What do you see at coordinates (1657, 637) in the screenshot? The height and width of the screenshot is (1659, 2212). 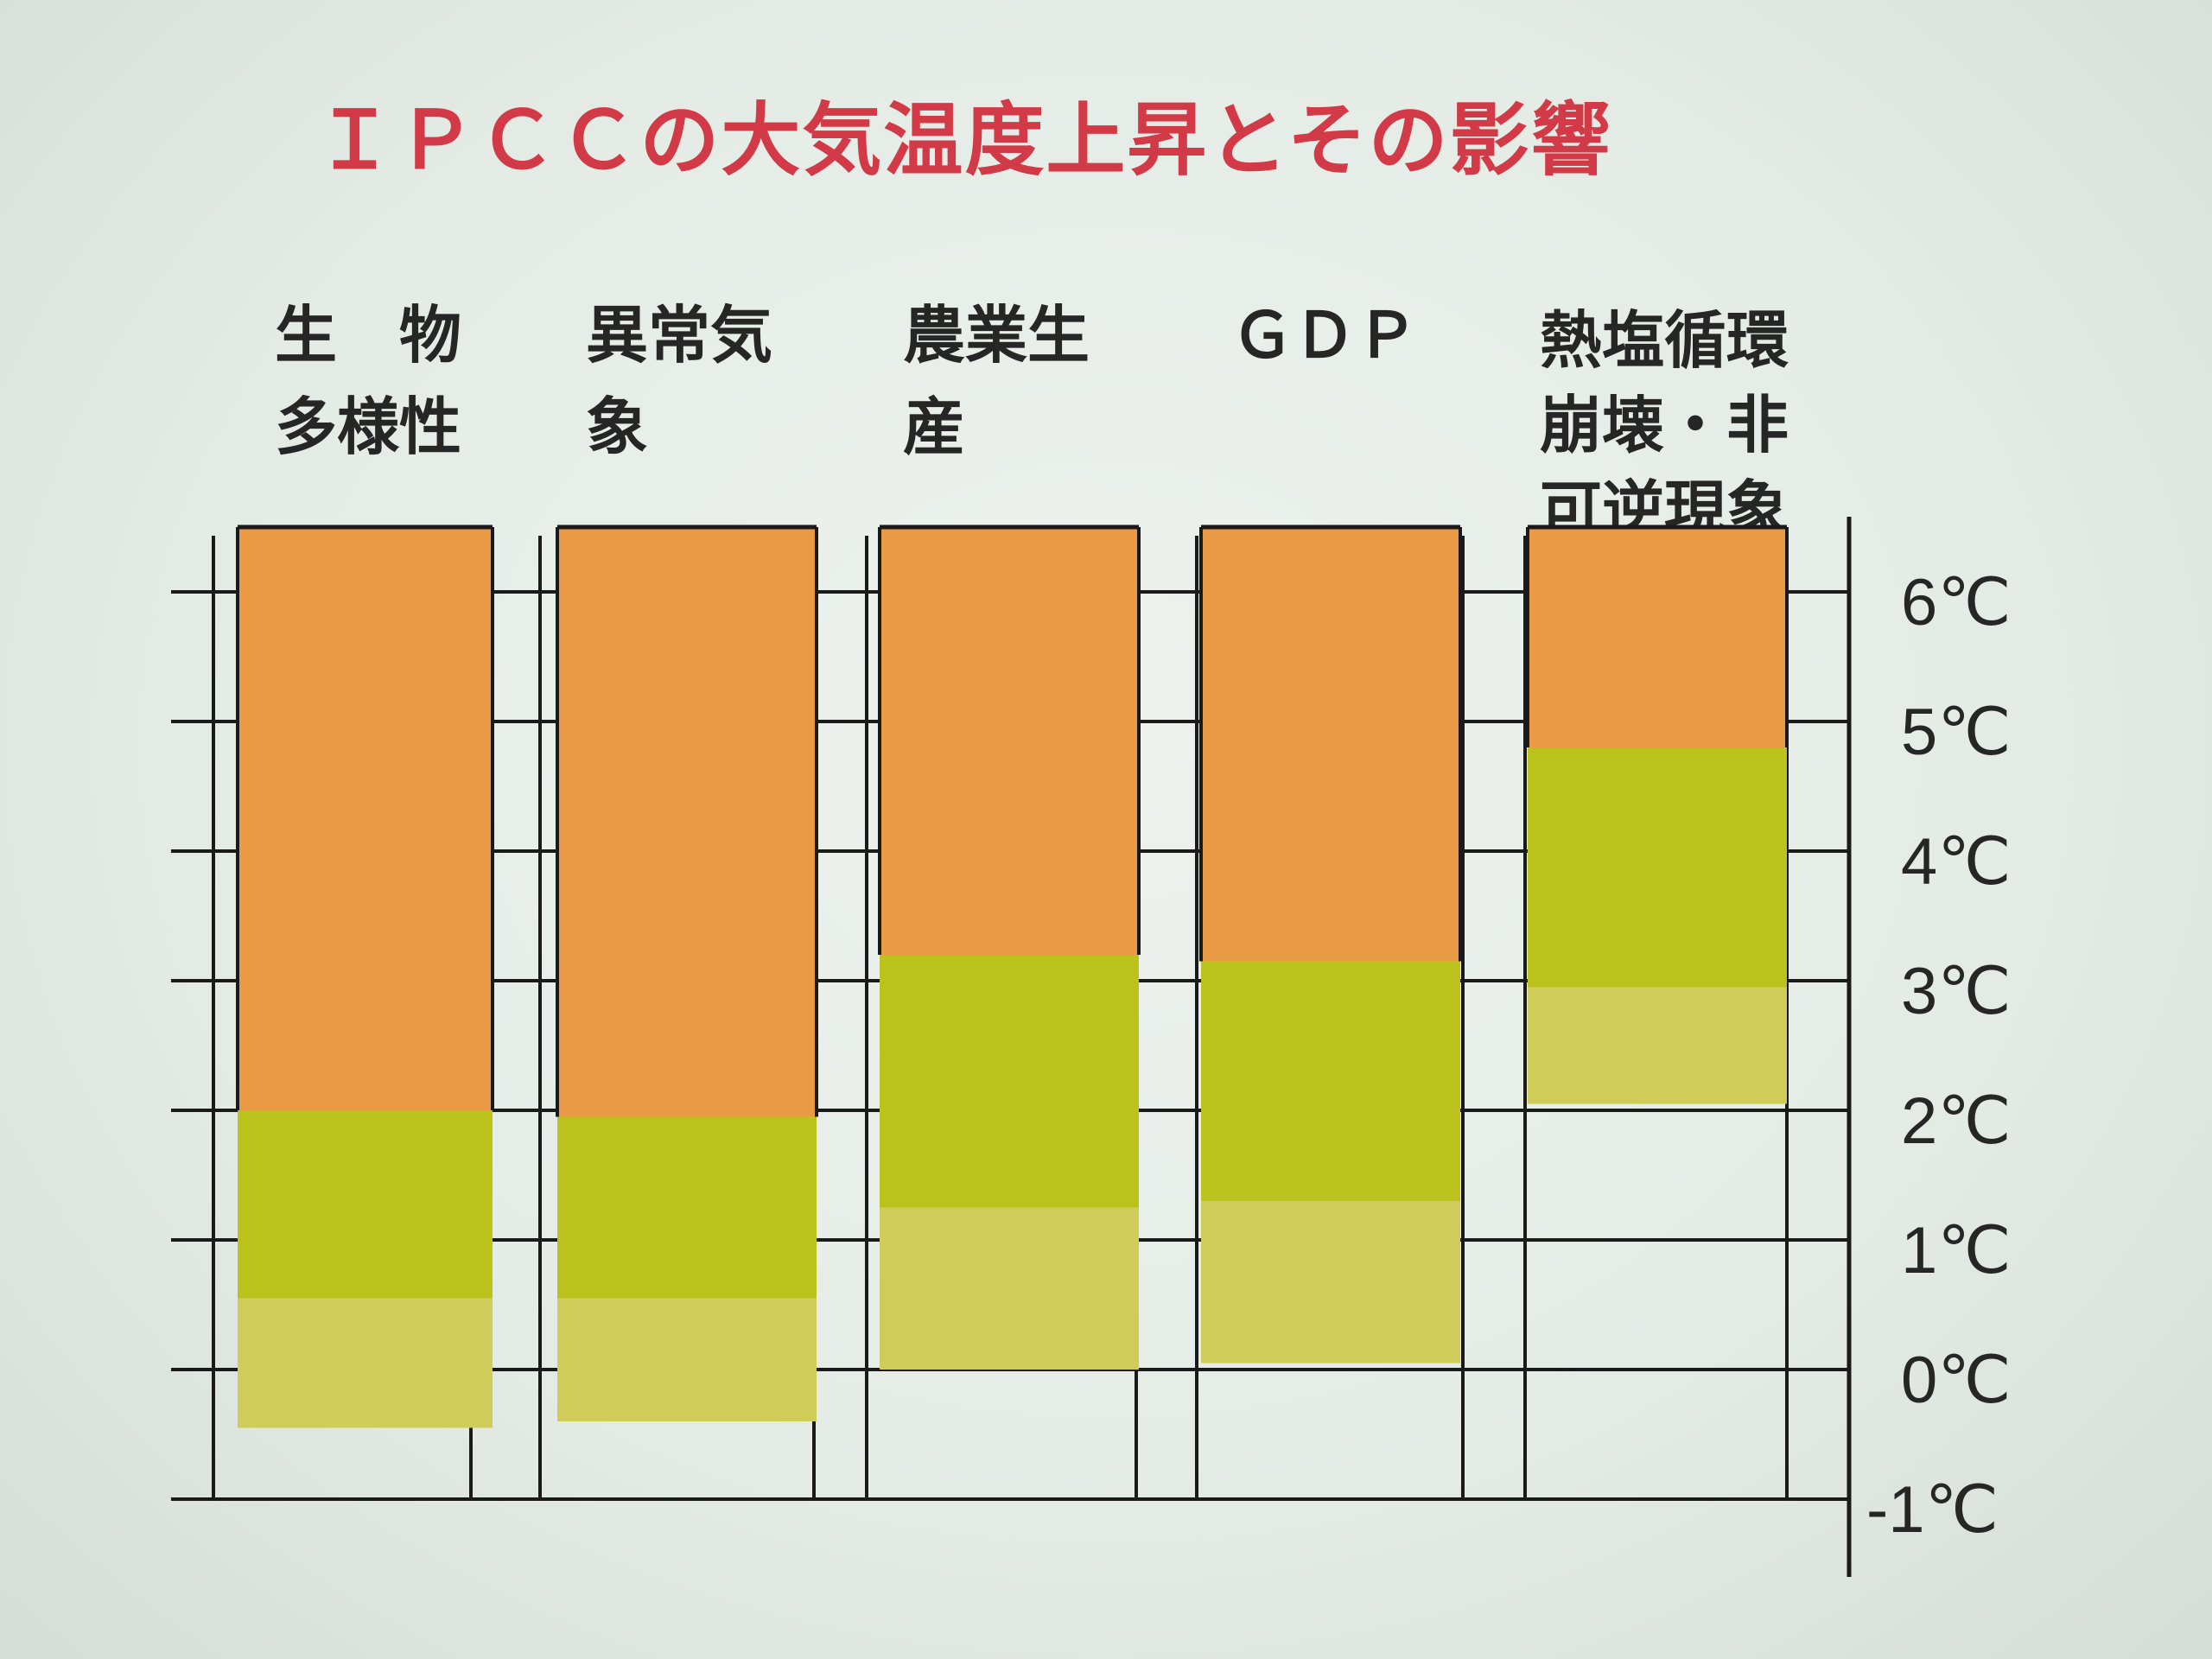 I see `bar-segment-s3-c5` at bounding box center [1657, 637].